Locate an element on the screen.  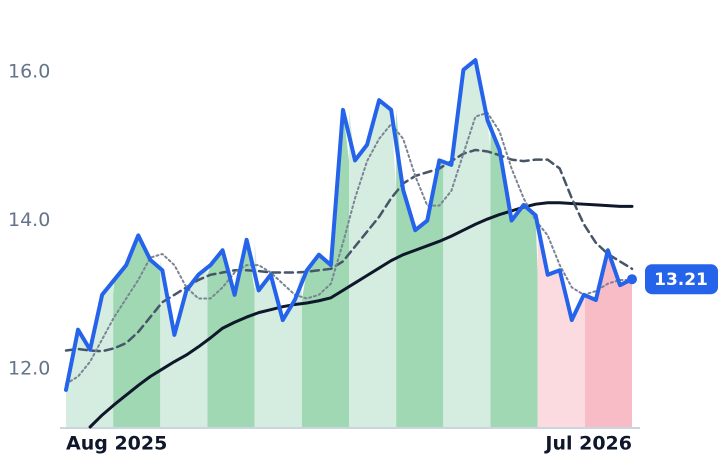
y-tick-label: 16.0 is located at coordinates (29, 71).